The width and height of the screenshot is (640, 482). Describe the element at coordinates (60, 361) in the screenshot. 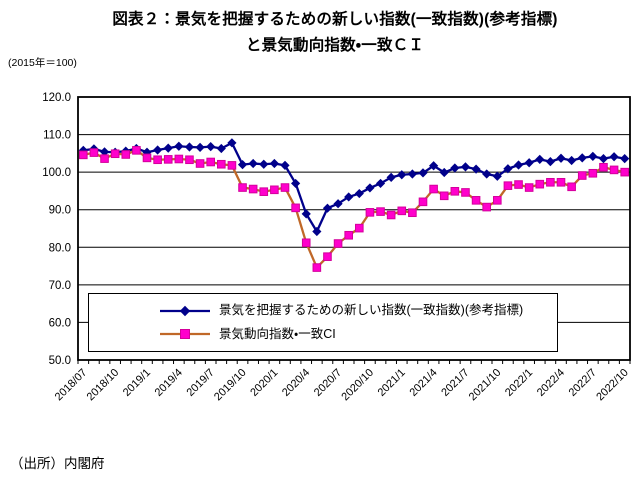

I see `svg-text: 50.0` at that location.